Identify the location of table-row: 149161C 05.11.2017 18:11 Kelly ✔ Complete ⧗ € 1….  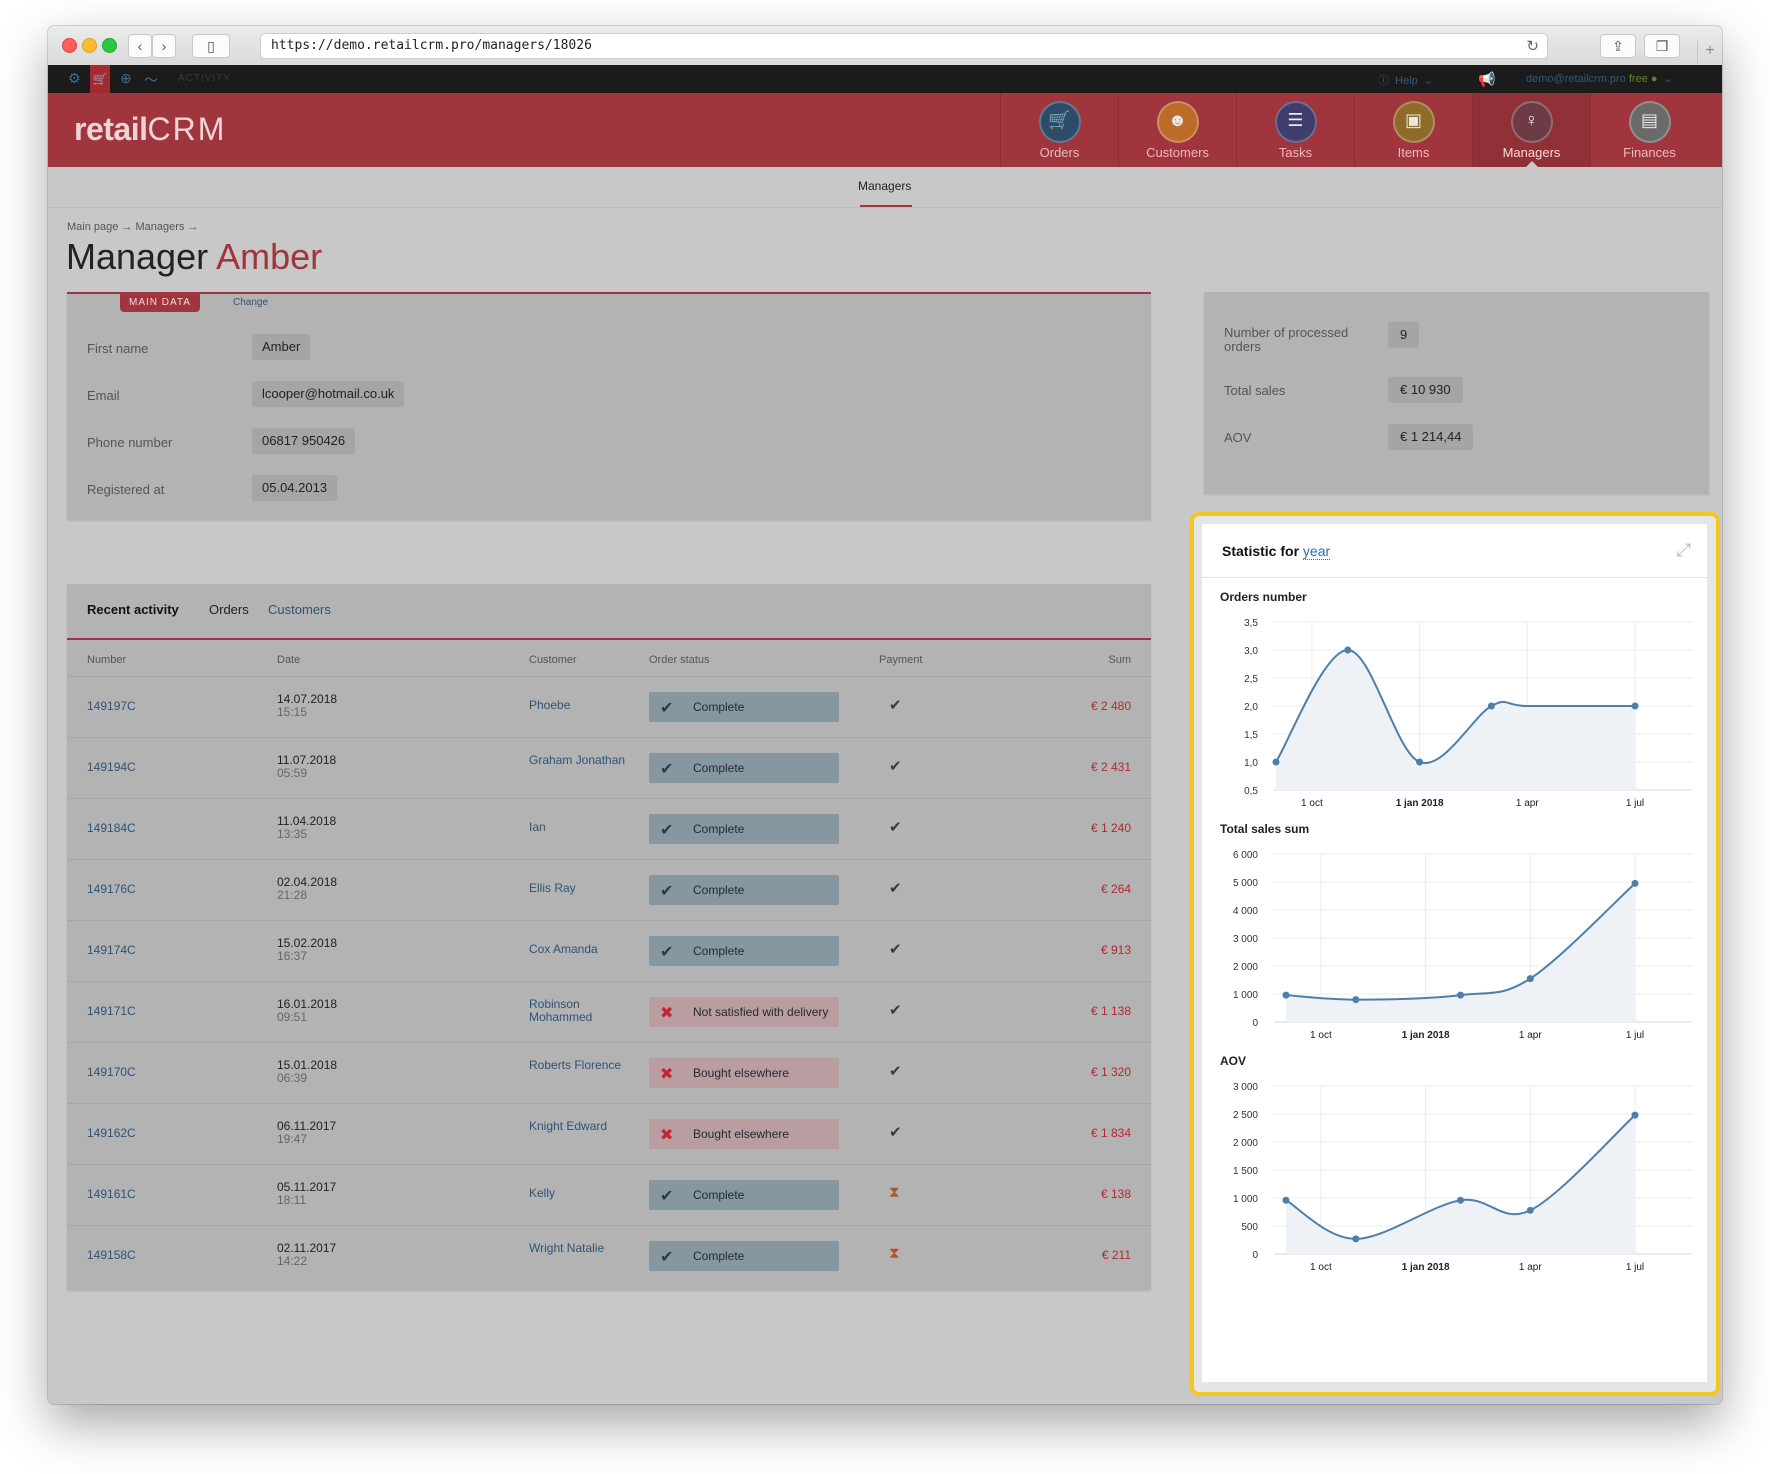
(609, 1194).